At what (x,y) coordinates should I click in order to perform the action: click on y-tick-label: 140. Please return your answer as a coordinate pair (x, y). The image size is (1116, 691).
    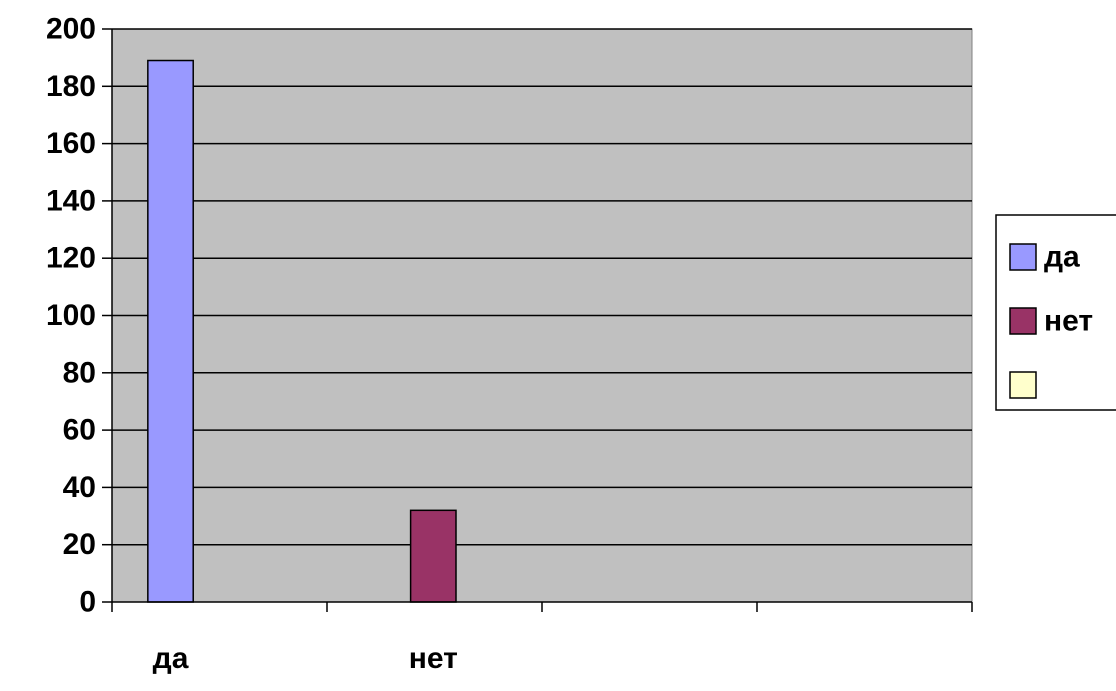
    Looking at the image, I should click on (71, 200).